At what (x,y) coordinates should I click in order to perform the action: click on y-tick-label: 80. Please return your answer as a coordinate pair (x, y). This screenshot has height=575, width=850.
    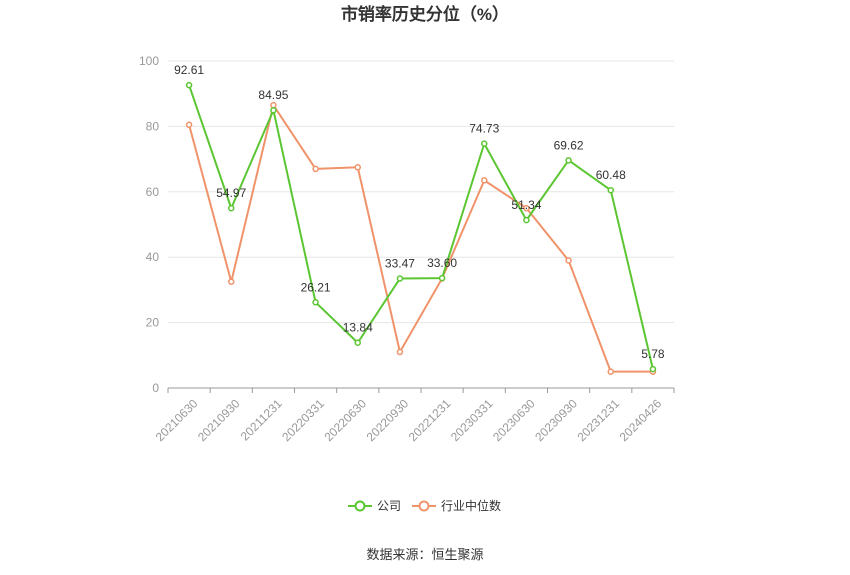
    Looking at the image, I should click on (153, 126).